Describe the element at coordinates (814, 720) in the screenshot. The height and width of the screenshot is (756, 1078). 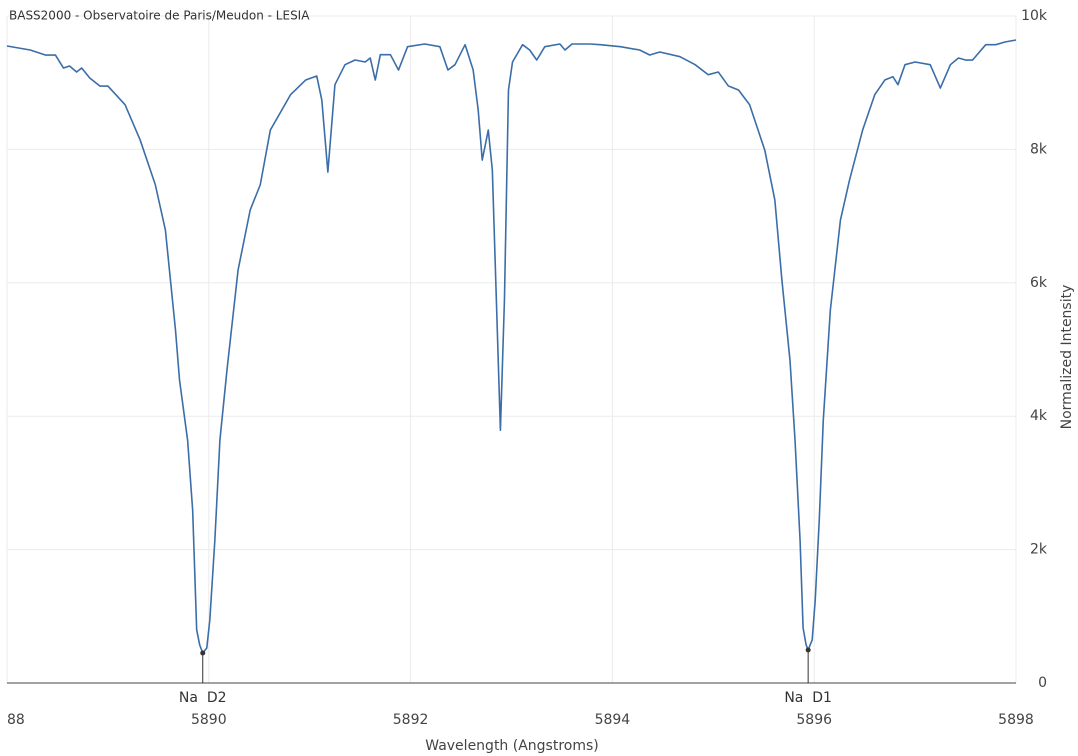
I see `x-tick-label: 5896` at that location.